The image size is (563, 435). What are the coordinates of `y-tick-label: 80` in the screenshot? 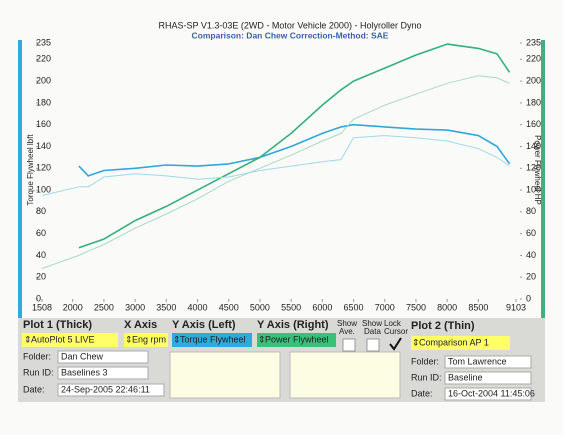 It's located at (41, 211).